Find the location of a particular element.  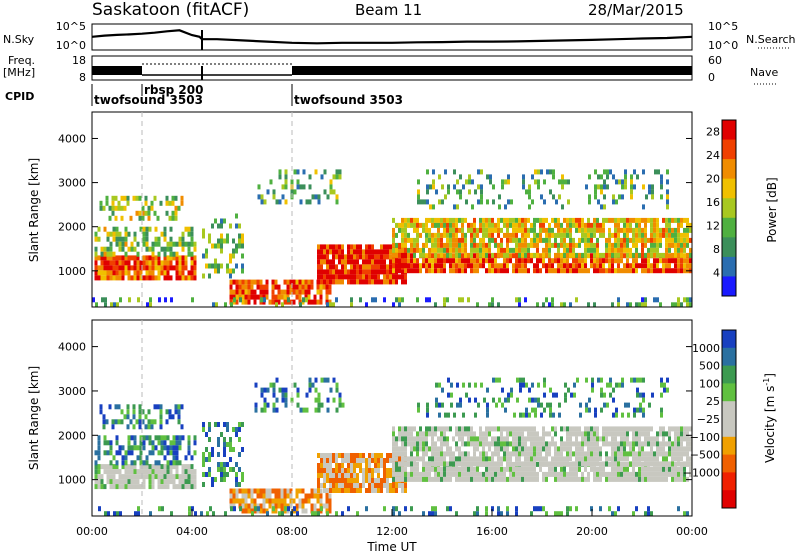

nsky-label: N.Sky is located at coordinates (19, 39).